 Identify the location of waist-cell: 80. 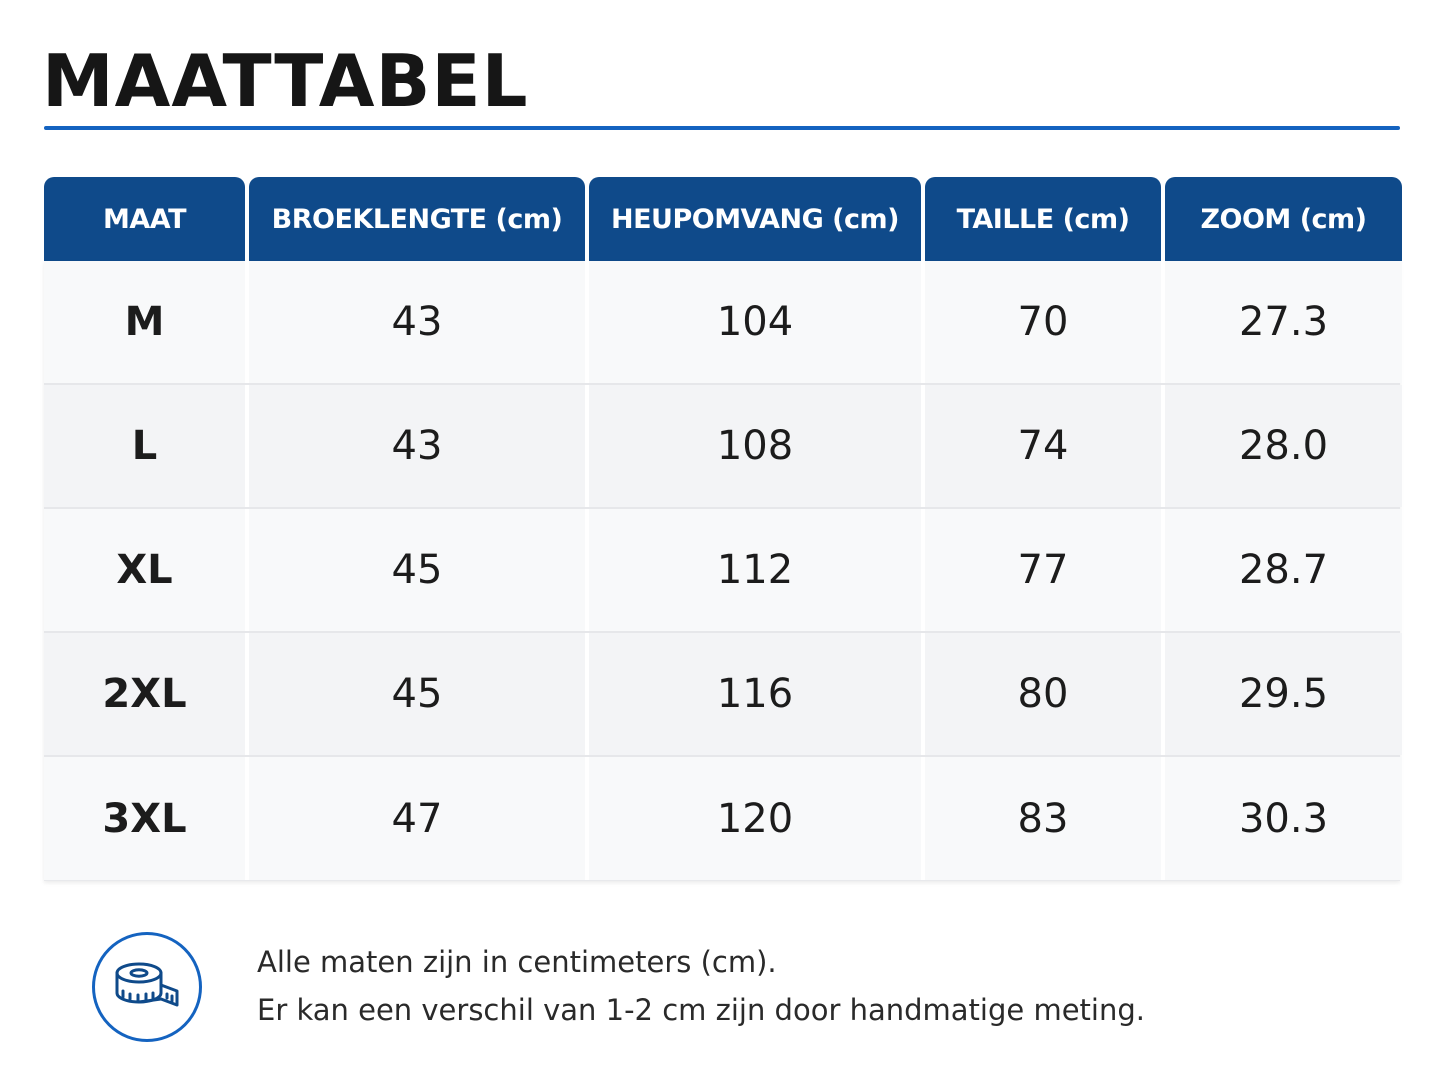
(1043, 694).